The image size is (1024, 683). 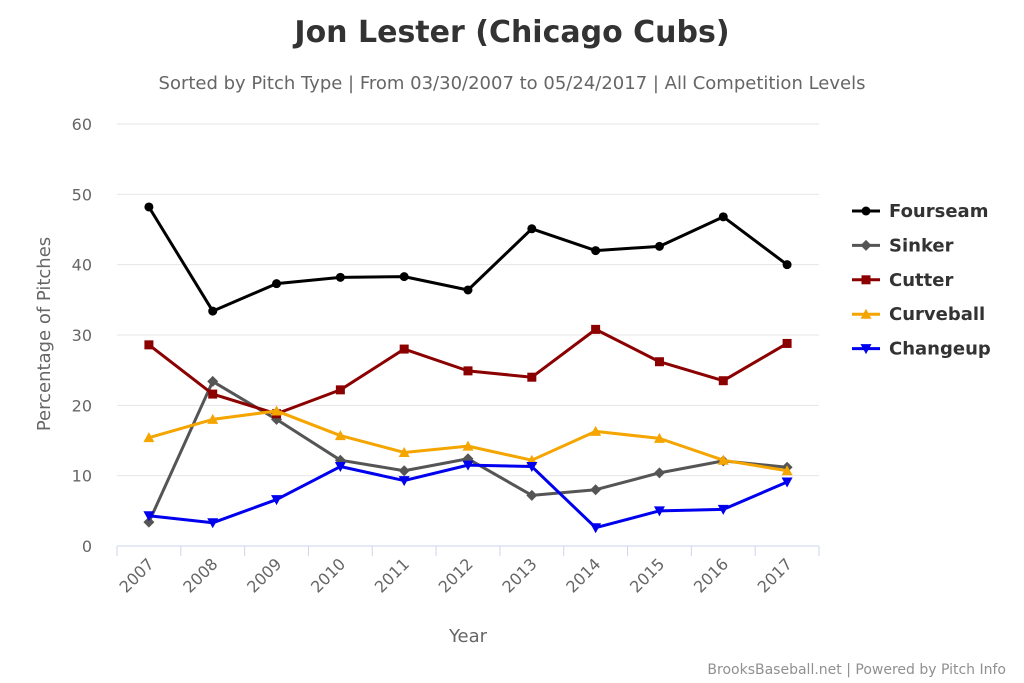 What do you see at coordinates (392, 575) in the screenshot?
I see `x-tick-label: 2011` at bounding box center [392, 575].